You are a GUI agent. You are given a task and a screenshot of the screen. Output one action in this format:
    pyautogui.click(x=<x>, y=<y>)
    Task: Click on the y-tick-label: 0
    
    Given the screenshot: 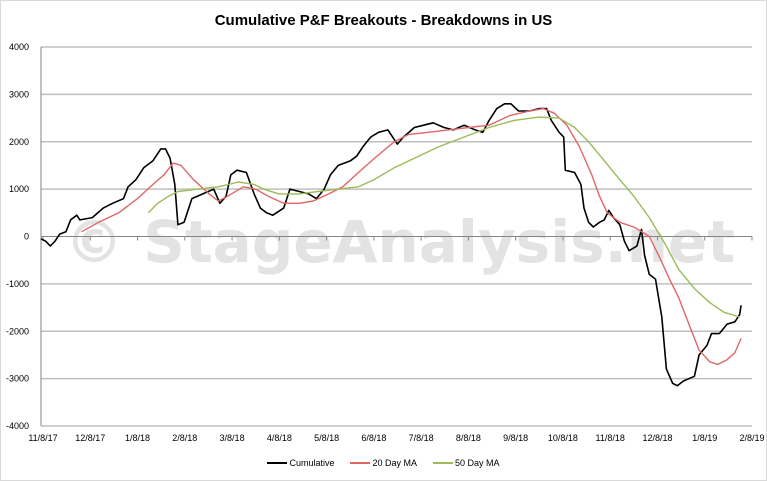 What is the action you would take?
    pyautogui.click(x=26, y=237)
    